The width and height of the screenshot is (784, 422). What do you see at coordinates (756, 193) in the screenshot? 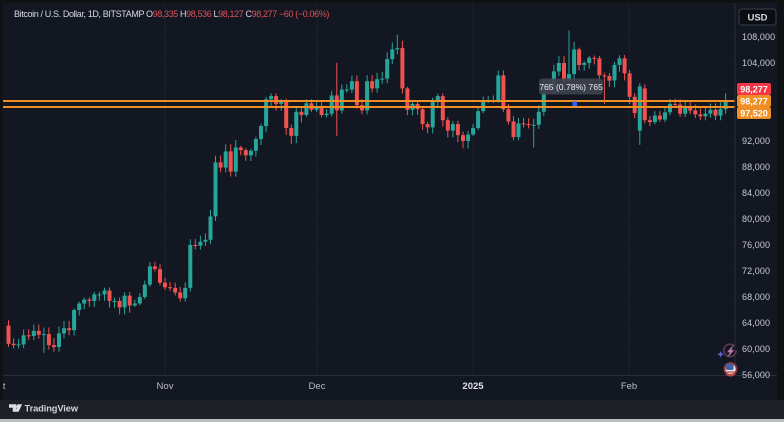
I see `svg-text: 84,000` at bounding box center [756, 193].